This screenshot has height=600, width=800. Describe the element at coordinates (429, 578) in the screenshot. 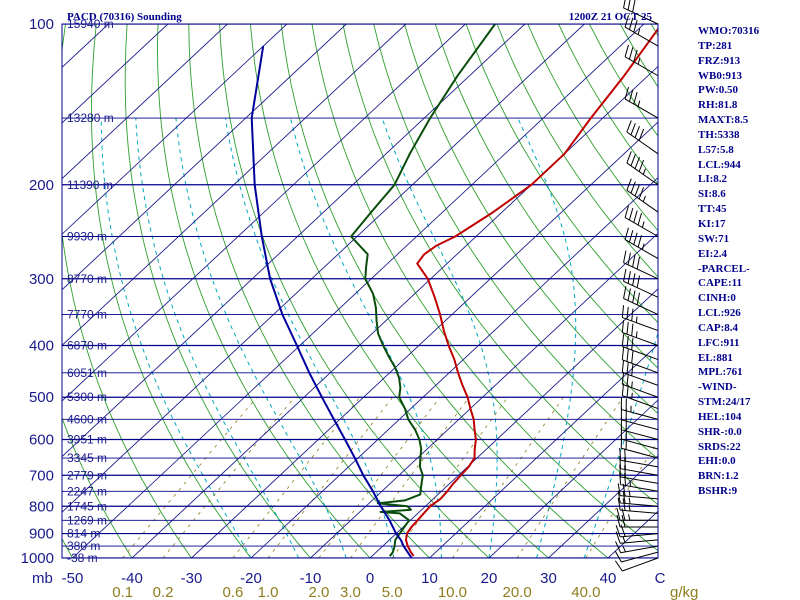

I see `temperature-tick-label: 10` at that location.